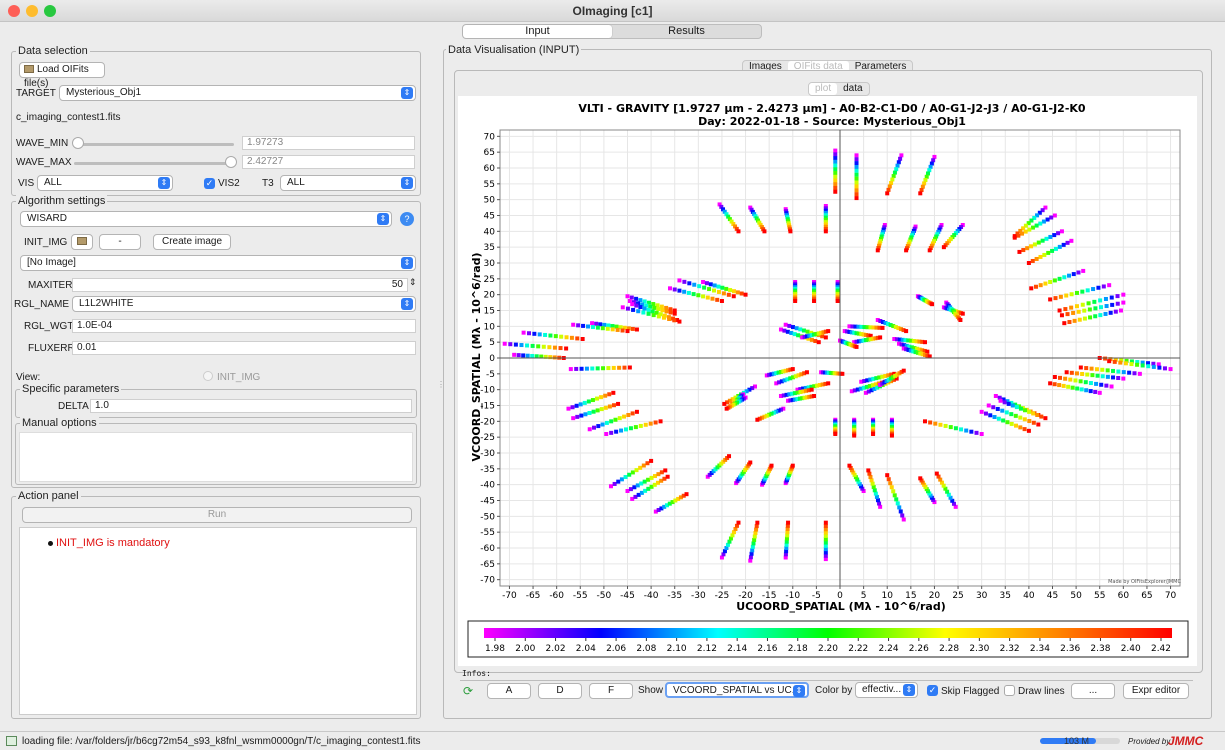 The image size is (1225, 750). I want to click on expr-editor-button: Expr editor, so click(1156, 691).